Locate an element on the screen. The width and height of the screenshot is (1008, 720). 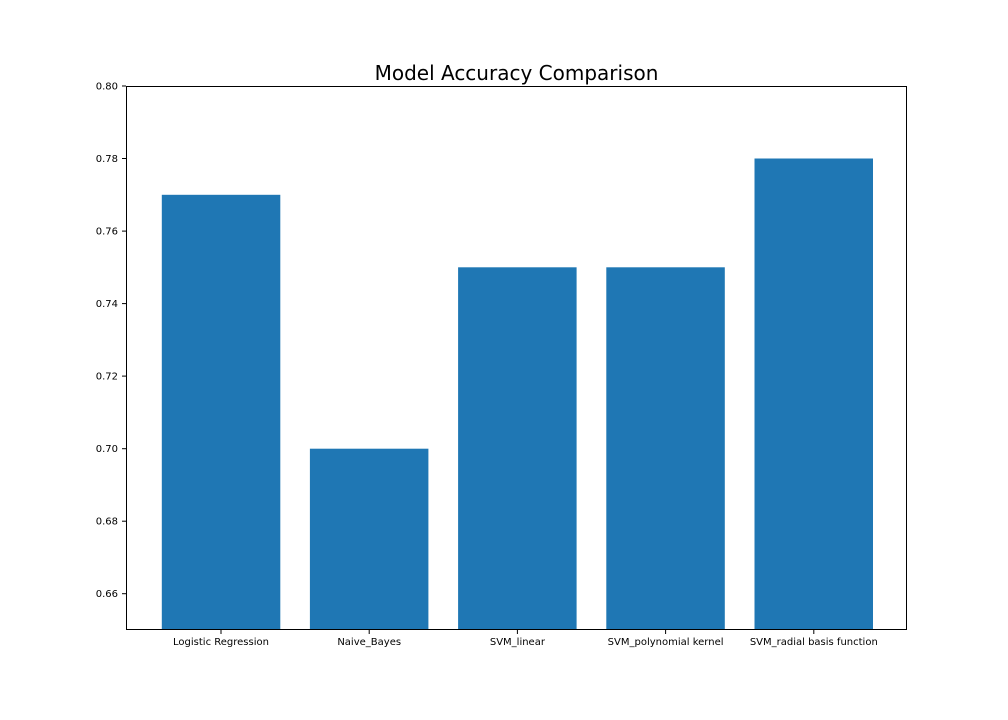
y-tick-label: 0.68 is located at coordinates (107, 522).